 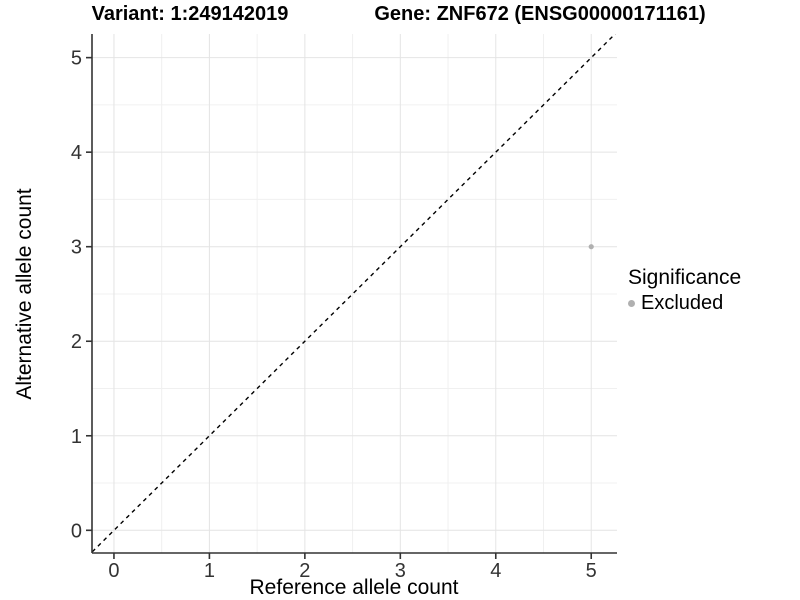 I want to click on y-axis-title: Alternative allele count, so click(x=24, y=294).